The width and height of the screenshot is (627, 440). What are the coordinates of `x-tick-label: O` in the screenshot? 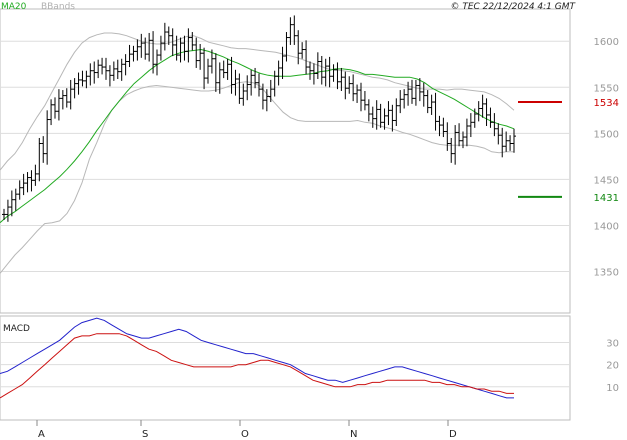 It's located at (245, 434).